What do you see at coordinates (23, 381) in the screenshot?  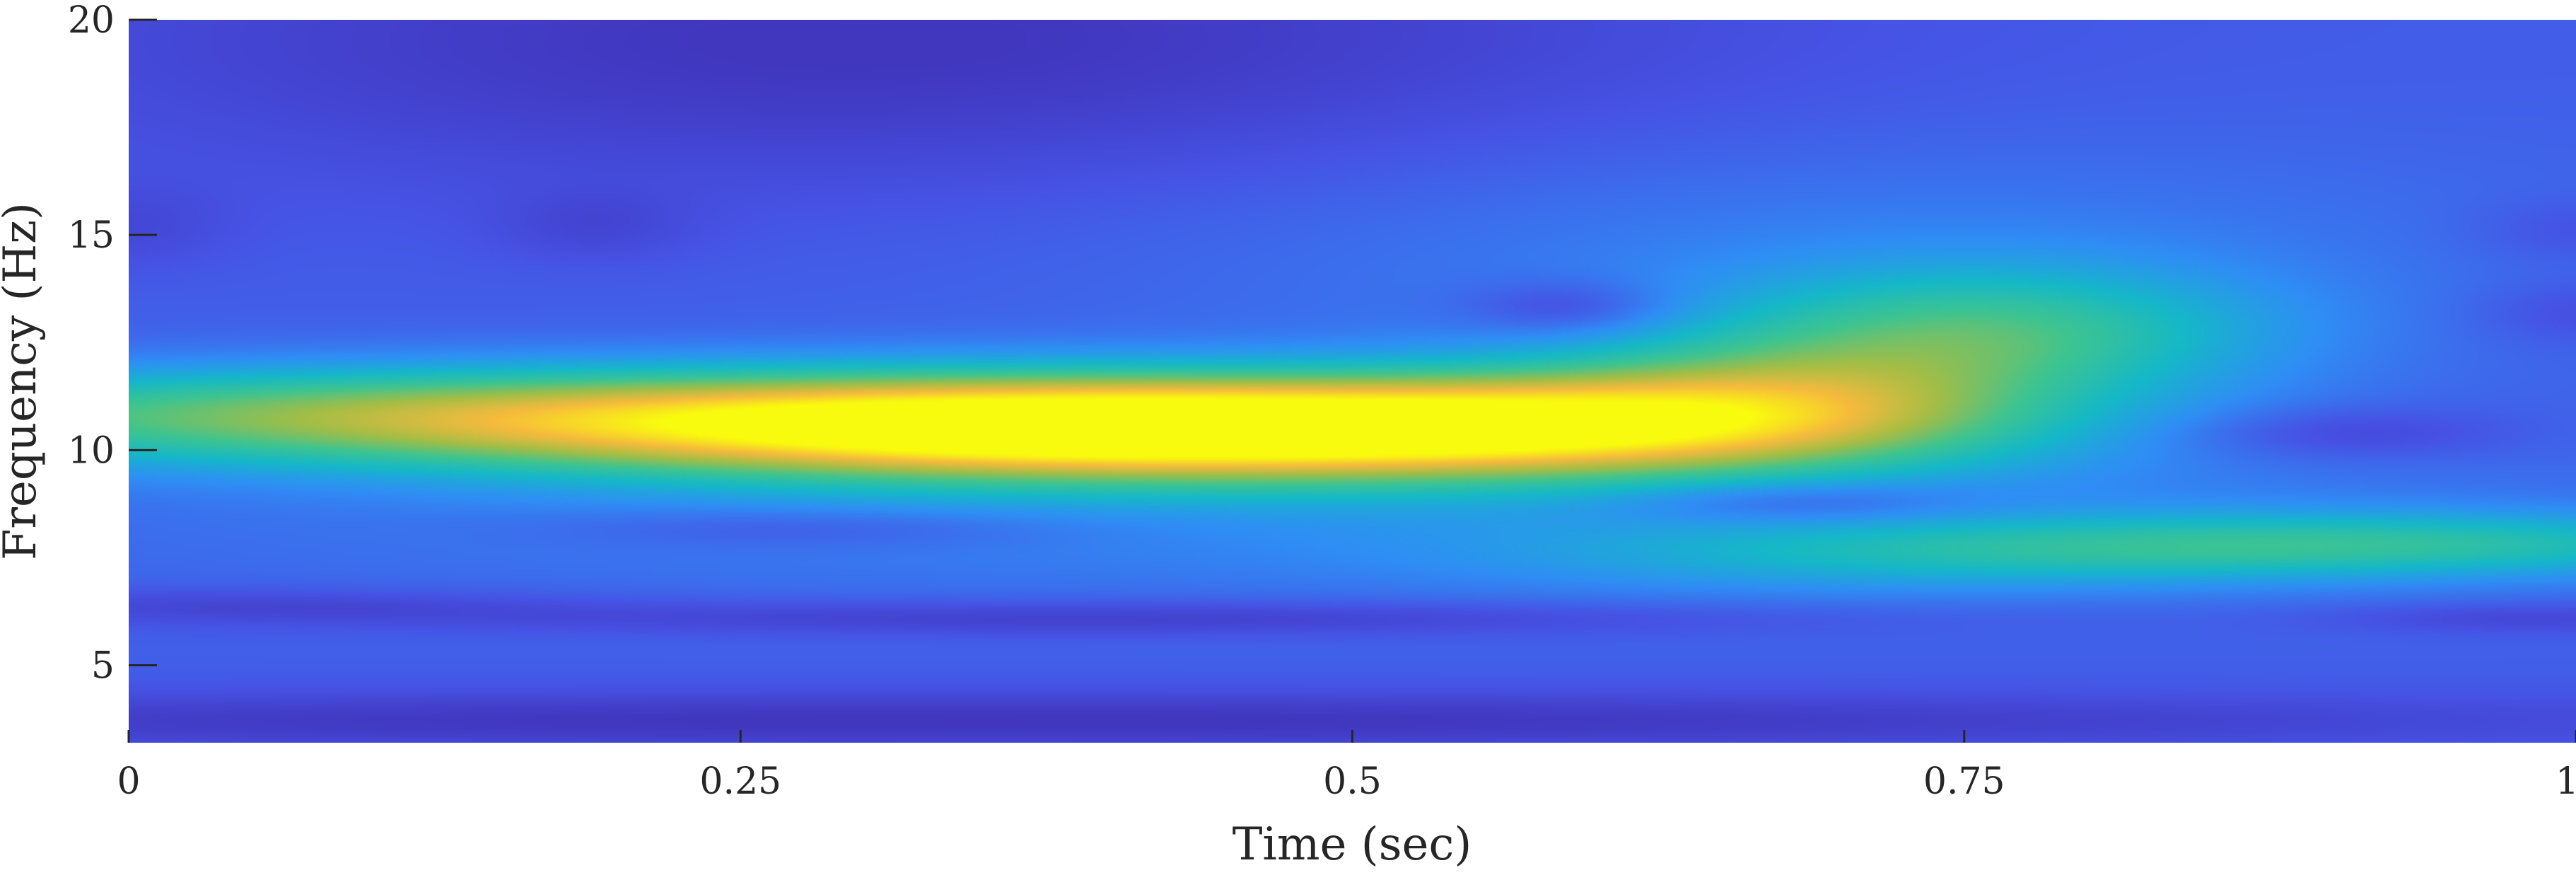 I see `y-axis-title: Frequency (Hz)` at bounding box center [23, 381].